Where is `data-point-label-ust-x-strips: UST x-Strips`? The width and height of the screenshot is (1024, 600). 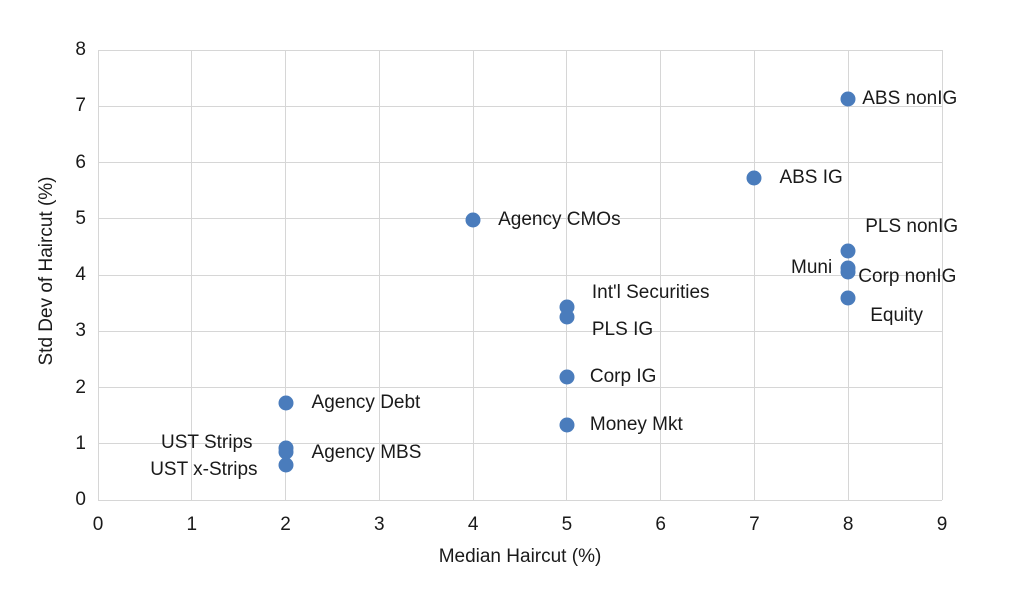 data-point-label-ust-x-strips: UST x-Strips is located at coordinates (204, 470).